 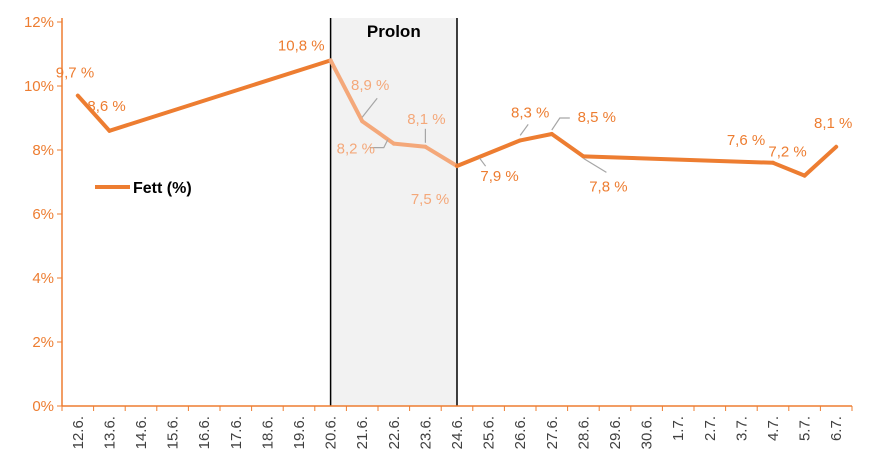 What do you see at coordinates (362, 432) in the screenshot?
I see `x-tick-label: 21.6.` at bounding box center [362, 432].